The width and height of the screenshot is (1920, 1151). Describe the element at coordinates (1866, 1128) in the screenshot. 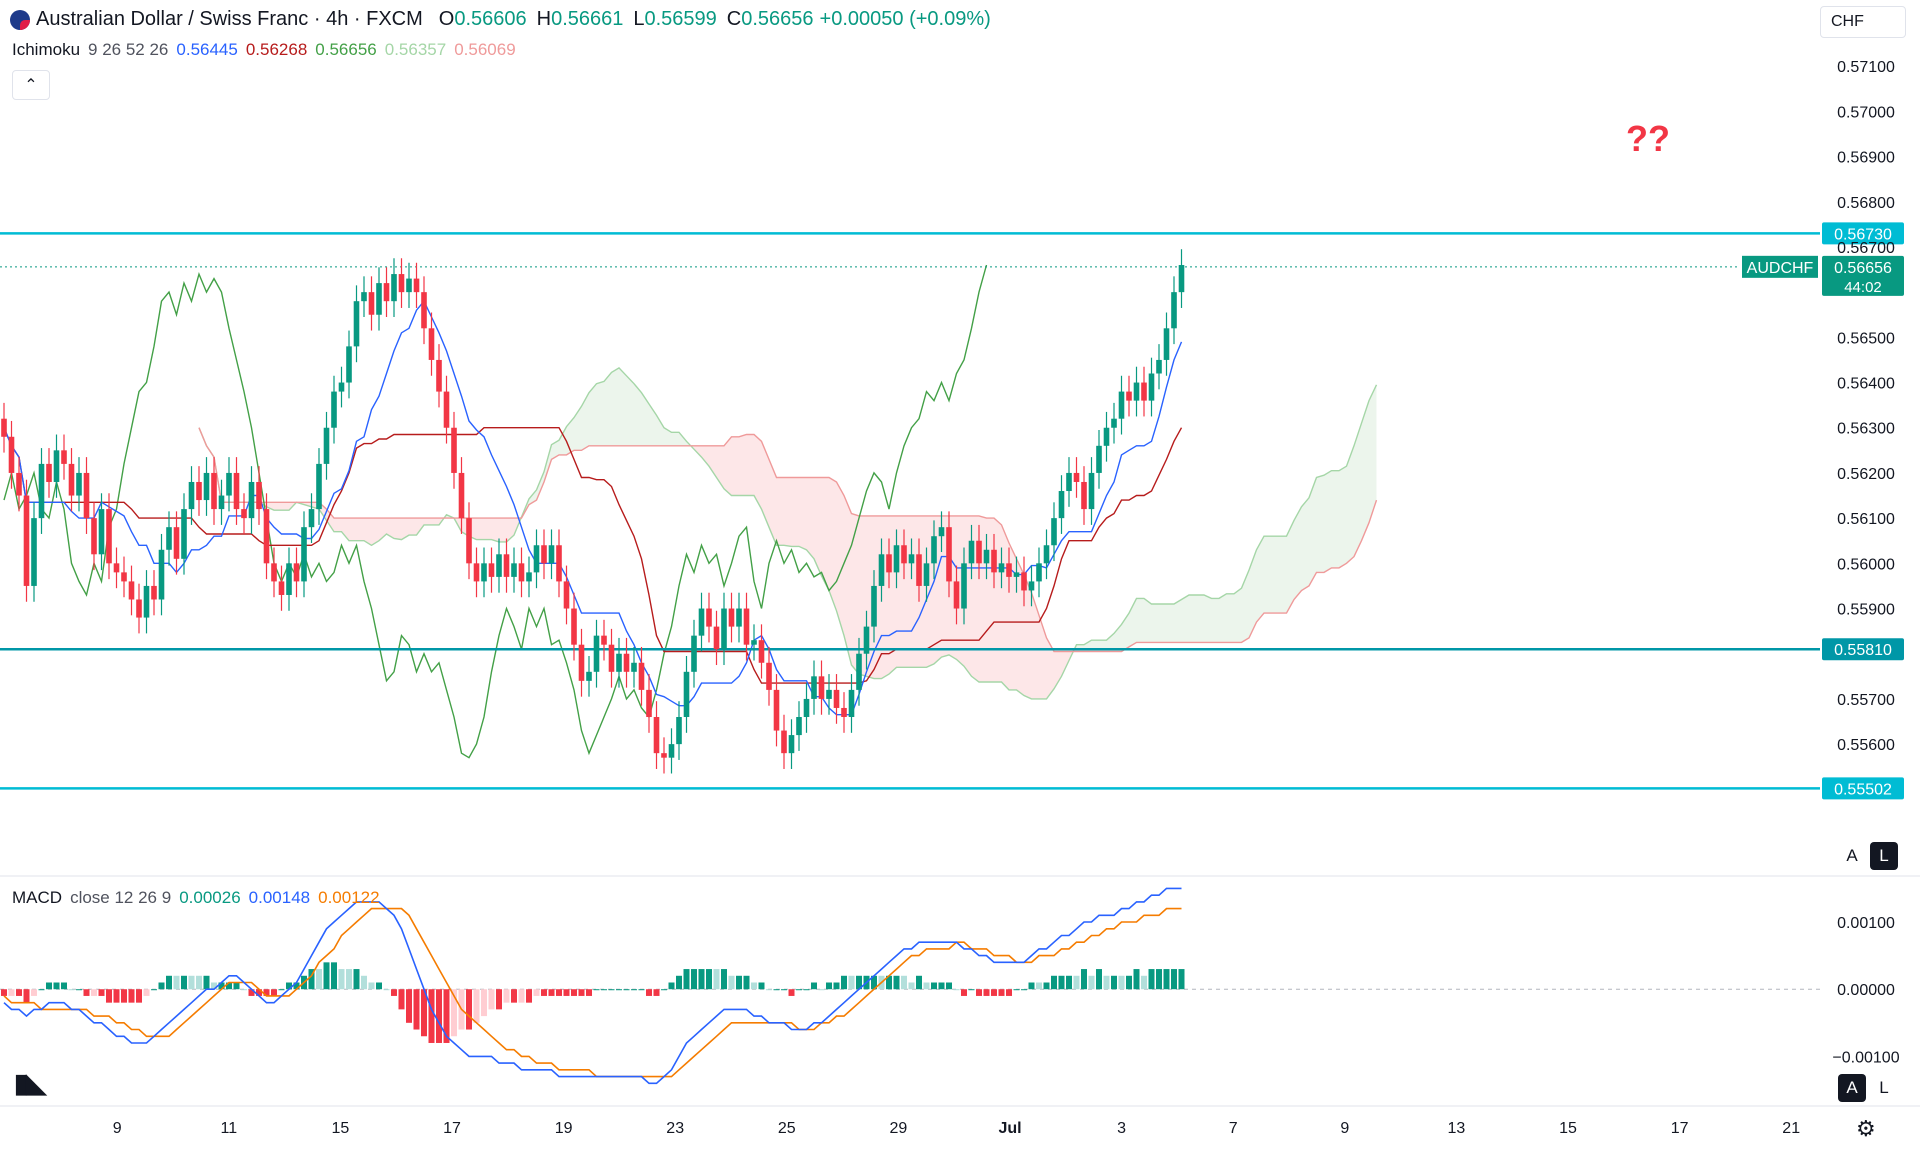

I see `gear-icon: ⚙` at that location.